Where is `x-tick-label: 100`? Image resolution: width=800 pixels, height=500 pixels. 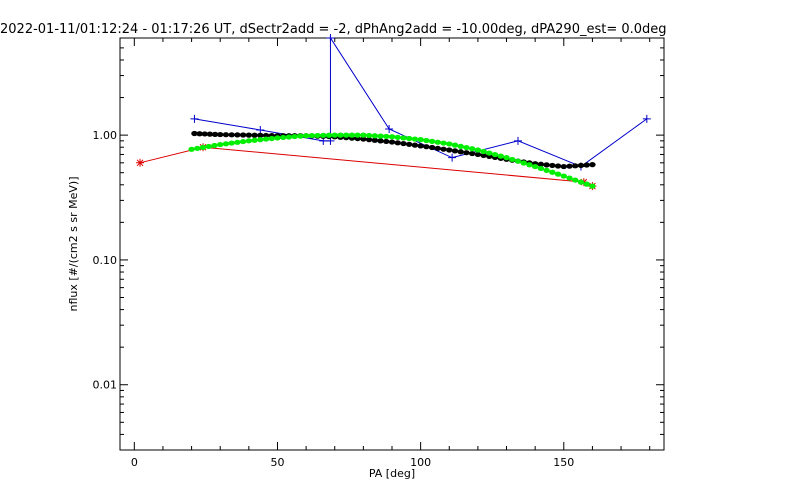 x-tick-label: 100 is located at coordinates (420, 462).